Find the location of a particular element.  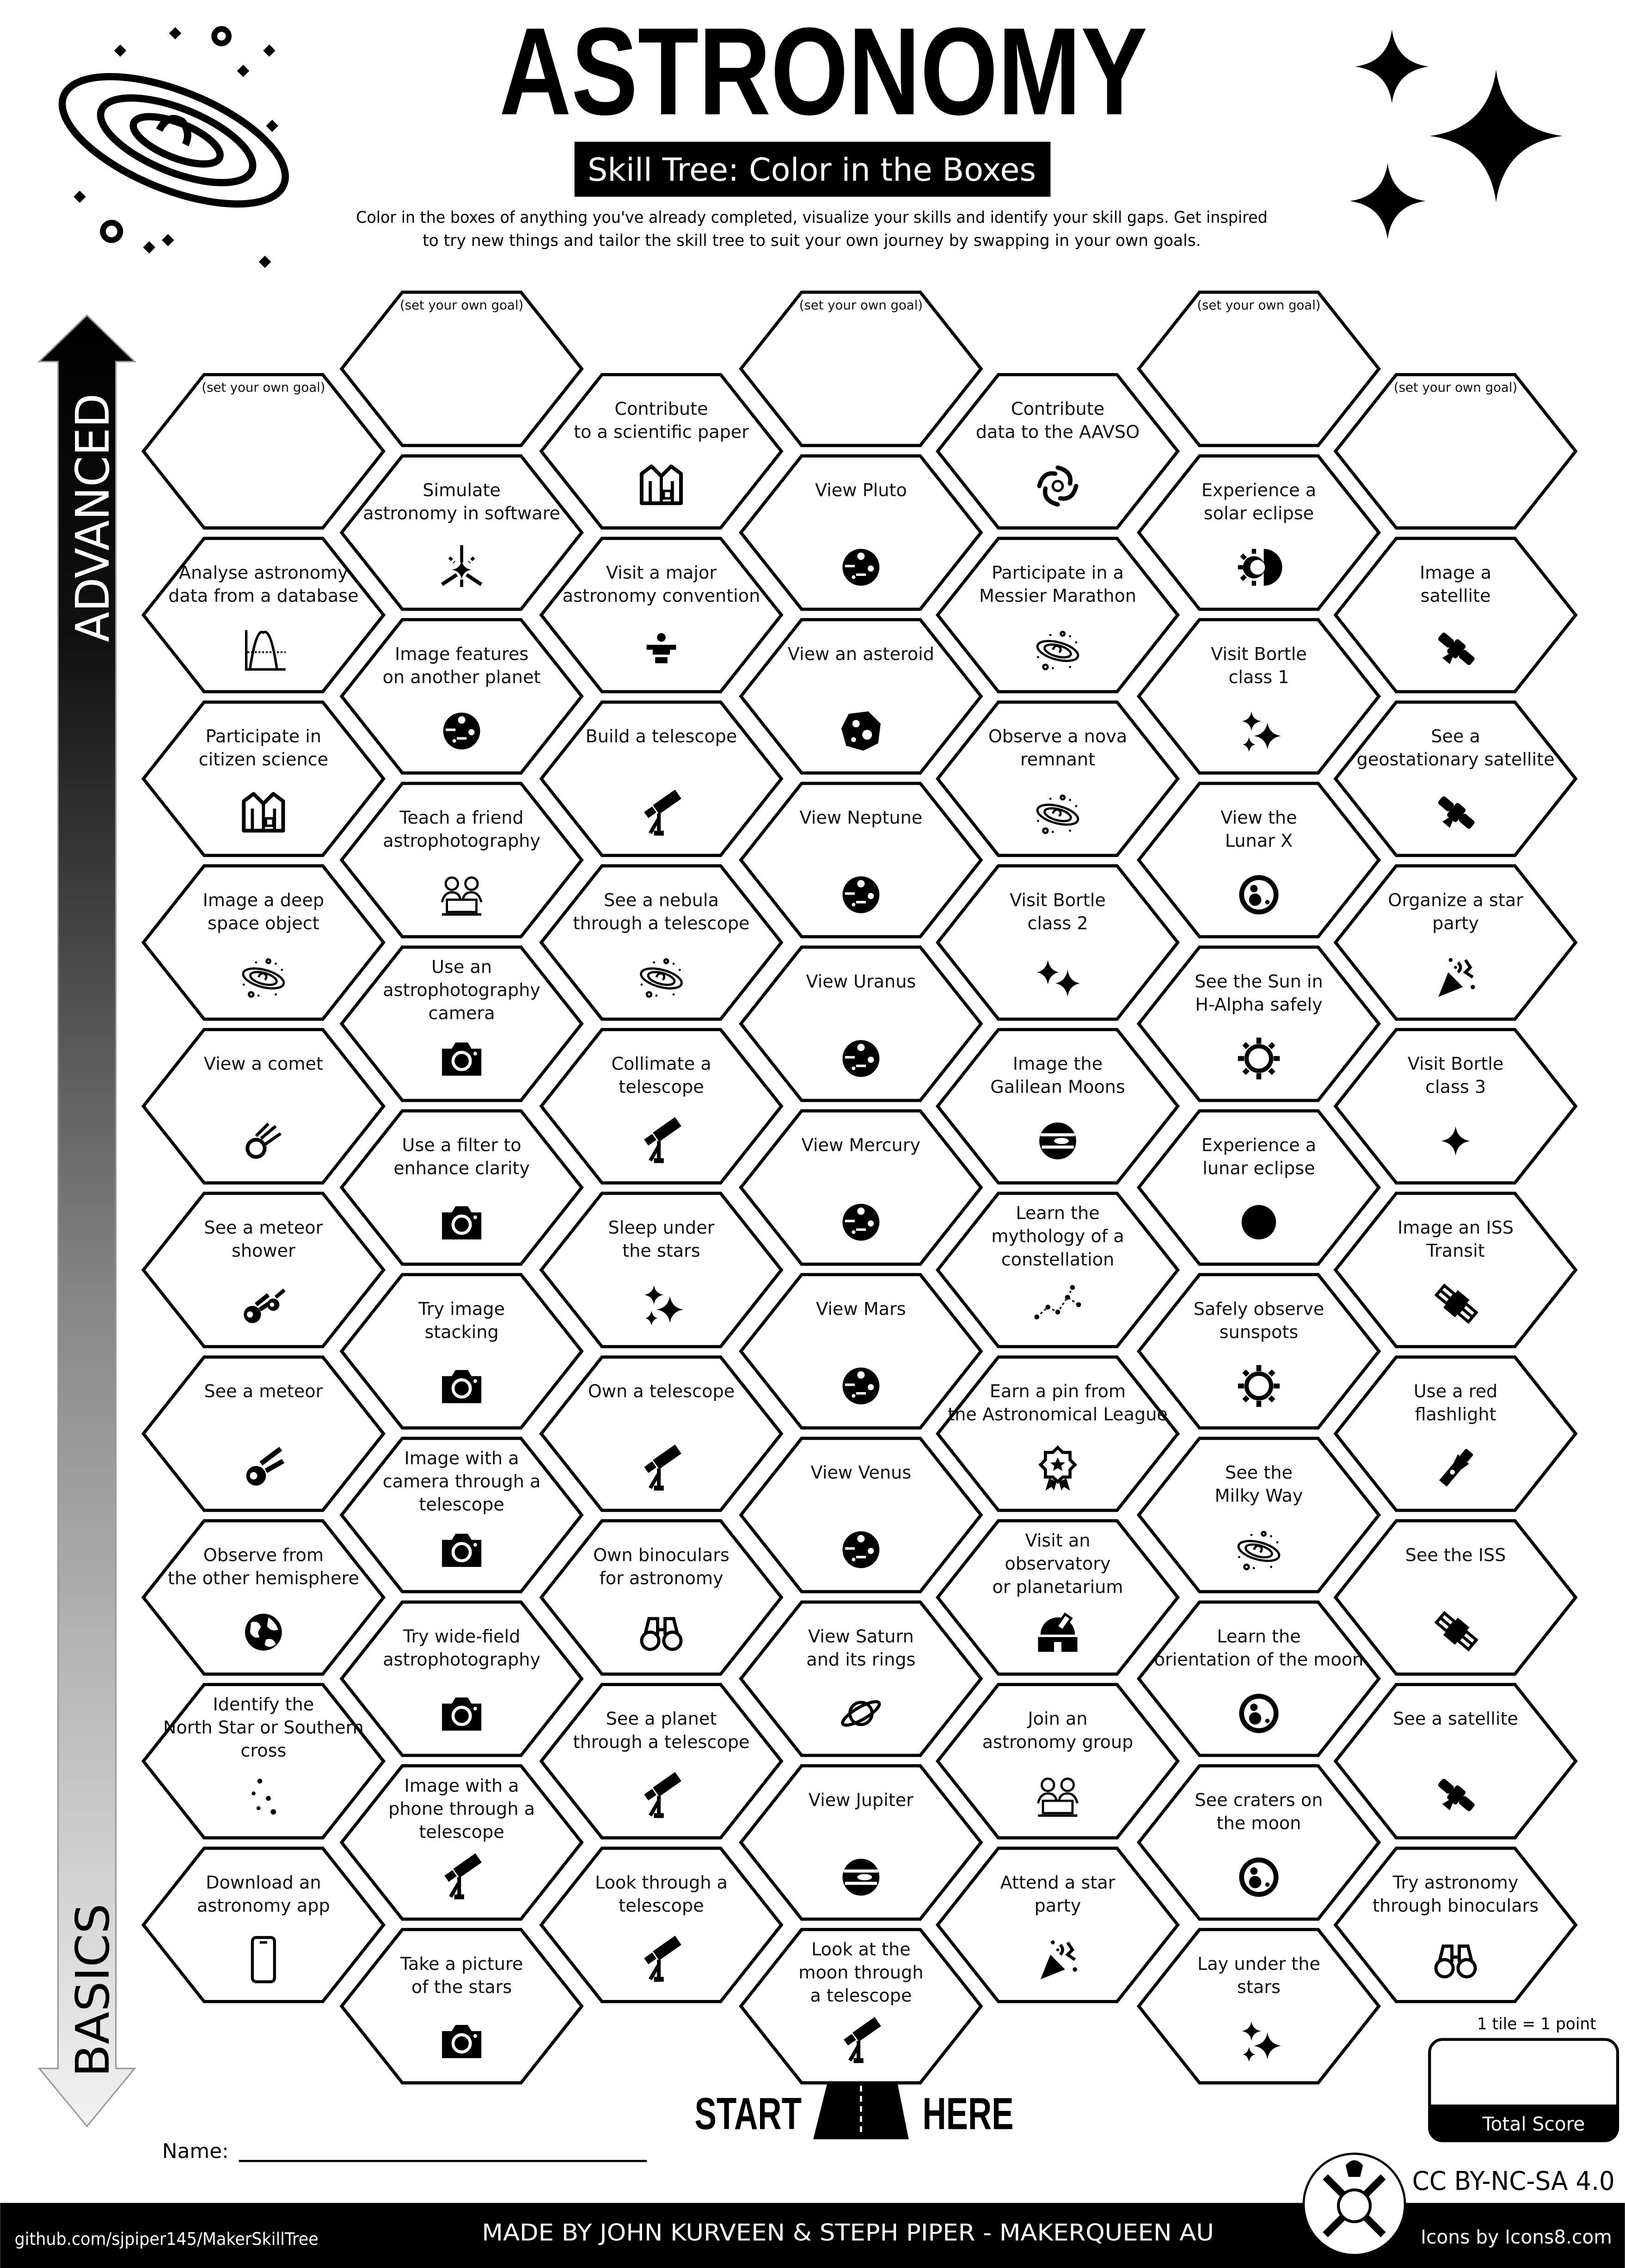

skill-tile: Participate in a Messier Marathon is located at coordinates (1057, 615).